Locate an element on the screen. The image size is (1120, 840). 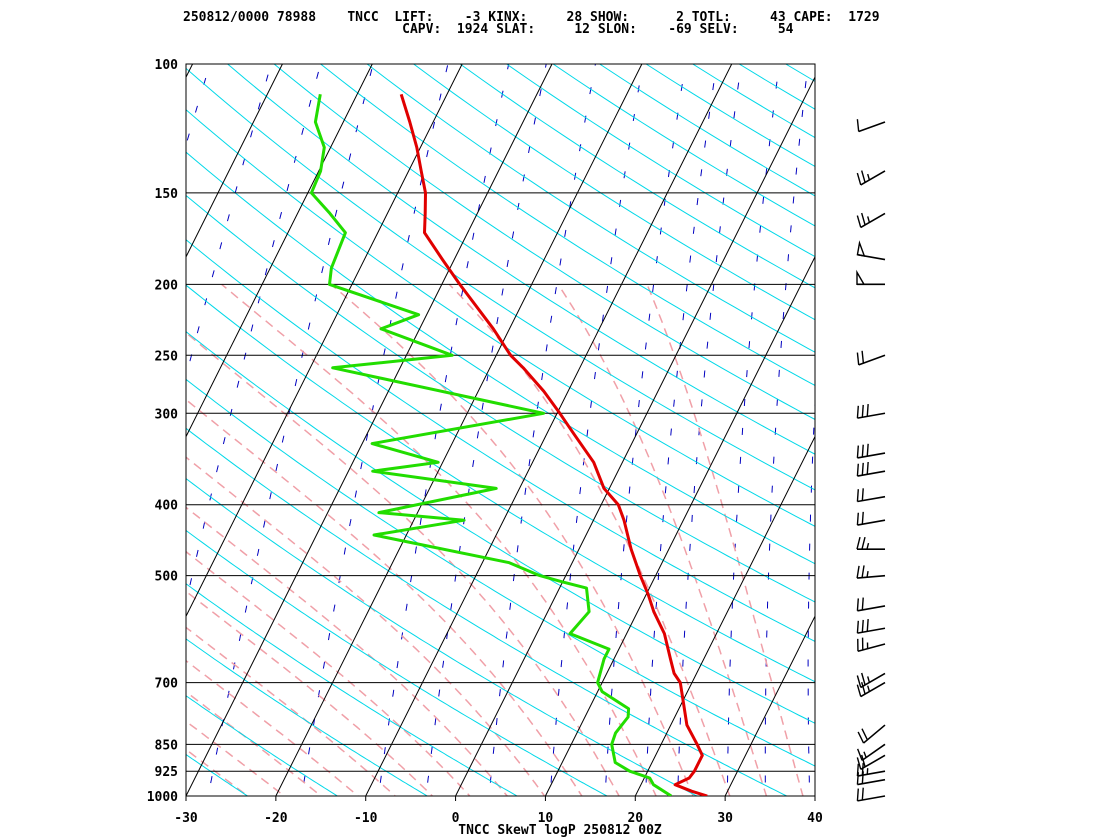
temperature-tick-label: 40 is located at coordinates (815, 818).